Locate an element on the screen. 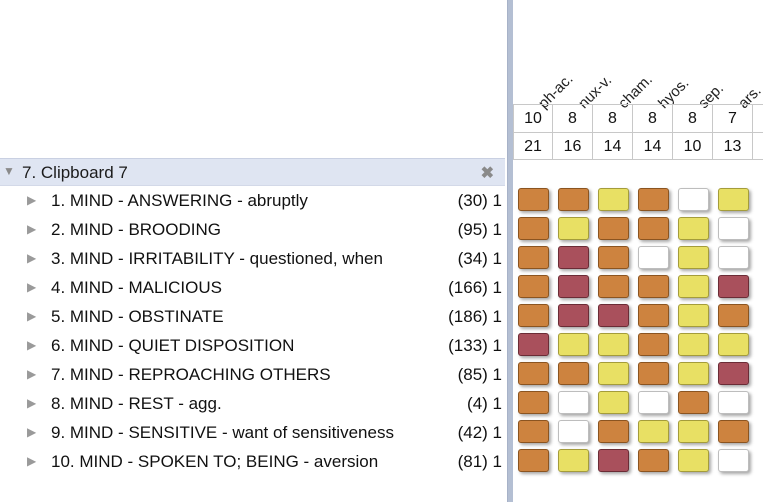 The height and width of the screenshot is (502, 763). close-x-icon: ✖ is located at coordinates (487, 173).